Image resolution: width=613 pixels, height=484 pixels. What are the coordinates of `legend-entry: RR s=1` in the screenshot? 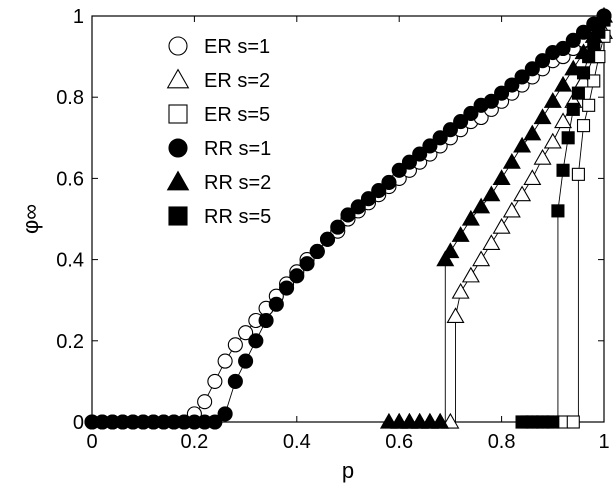 It's located at (237, 149).